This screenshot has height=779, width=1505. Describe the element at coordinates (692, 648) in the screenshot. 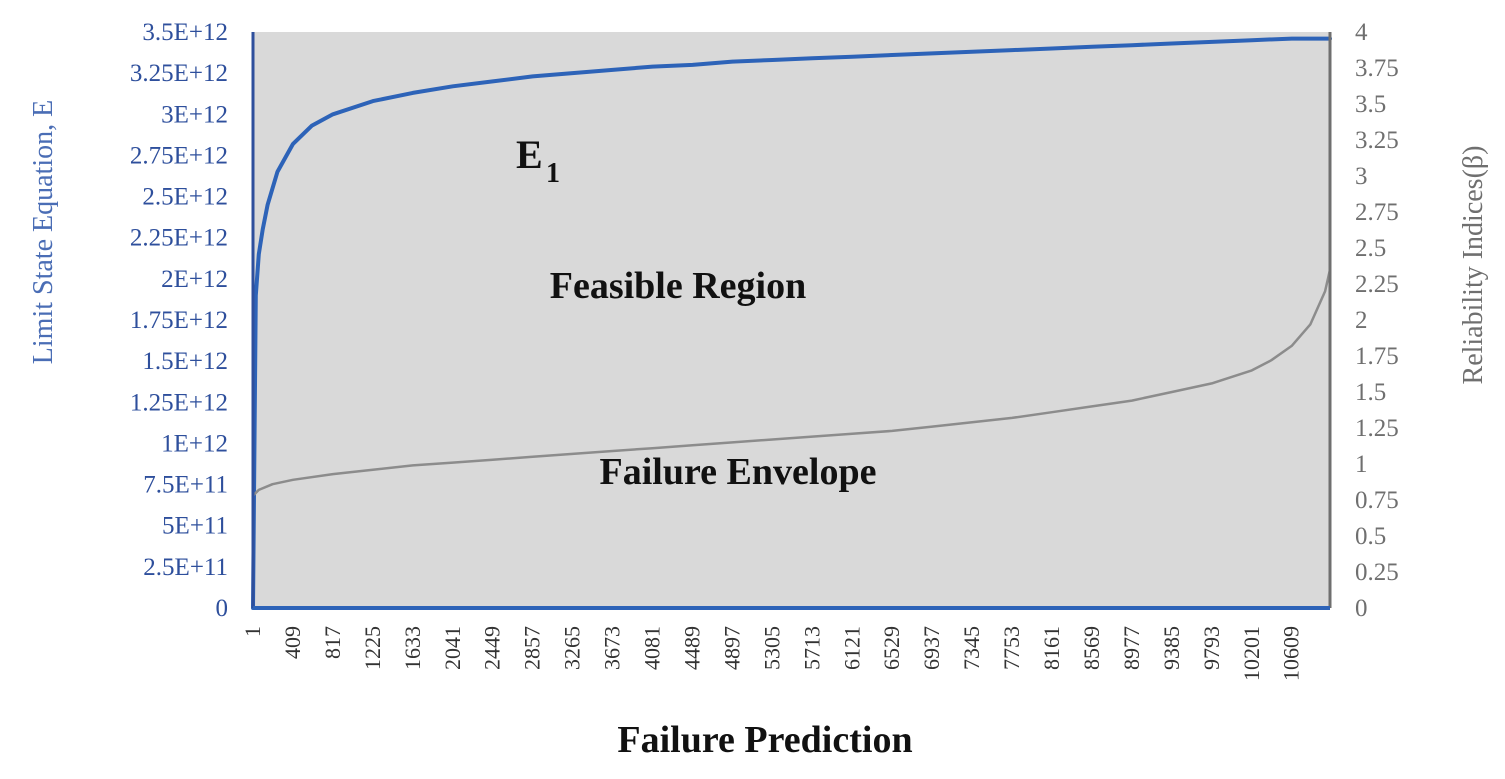

I see `x-tick-label: 4489` at that location.